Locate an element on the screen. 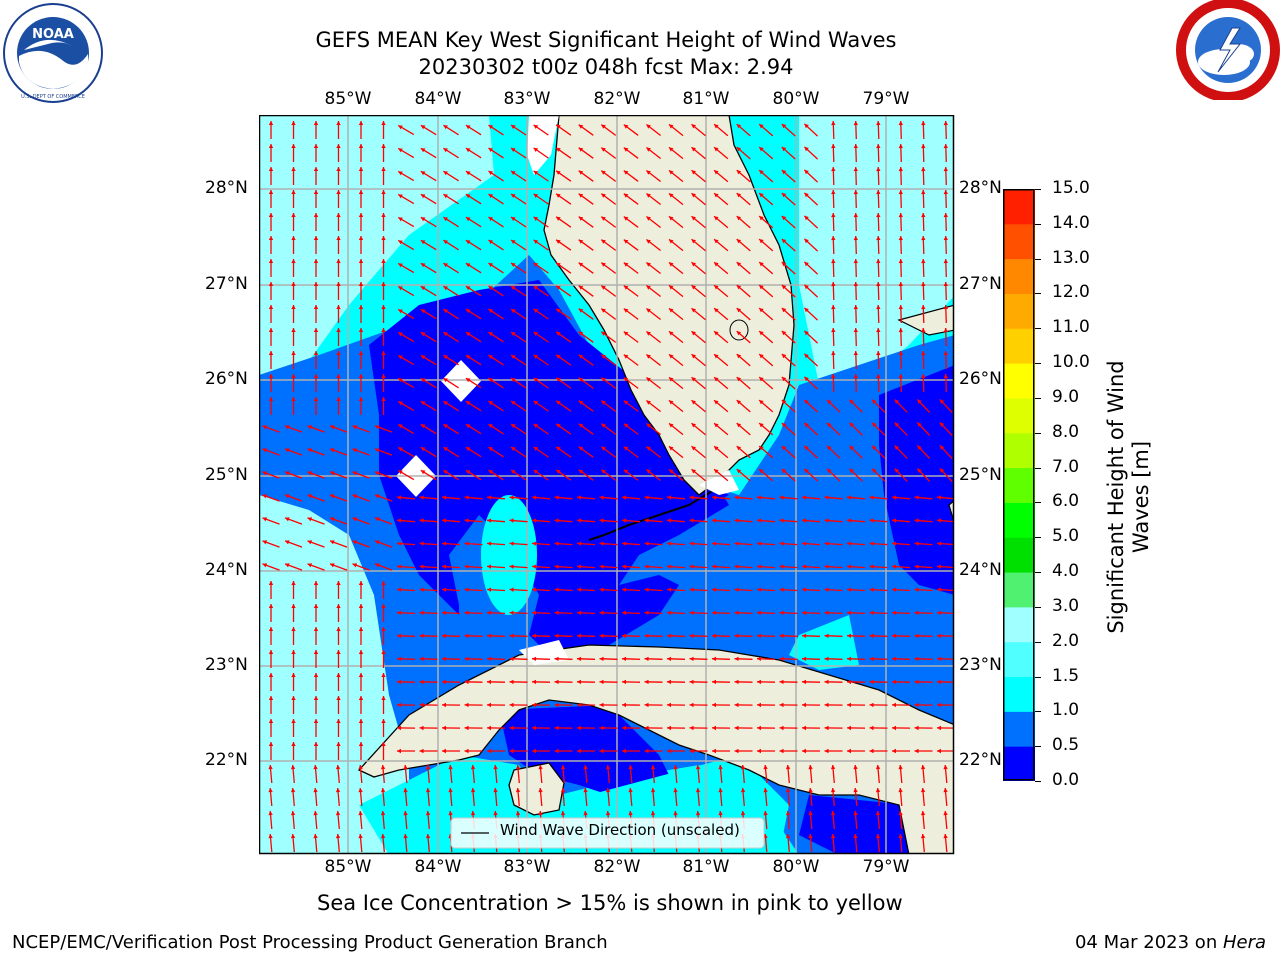 This screenshot has width=1280, height=960. colorbar-tick is located at coordinates (1038, 747).